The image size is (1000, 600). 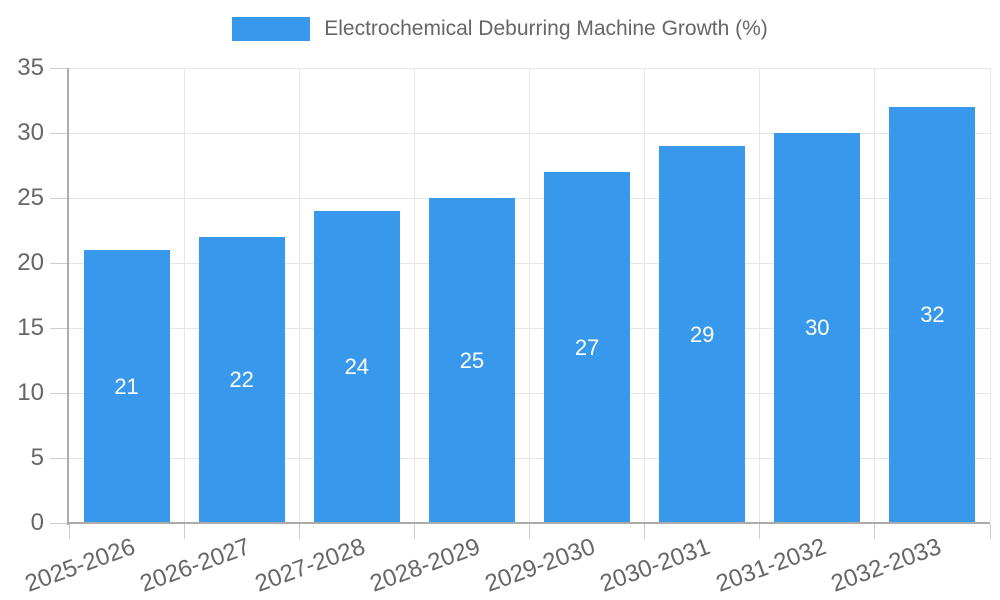 I want to click on y-tick-label: 5, so click(x=37, y=457).